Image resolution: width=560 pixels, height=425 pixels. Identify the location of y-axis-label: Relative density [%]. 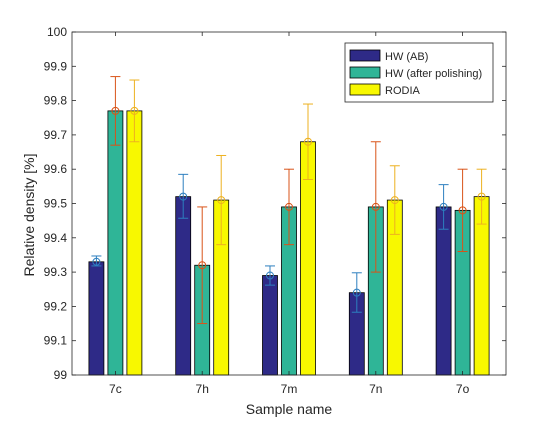
(29, 215).